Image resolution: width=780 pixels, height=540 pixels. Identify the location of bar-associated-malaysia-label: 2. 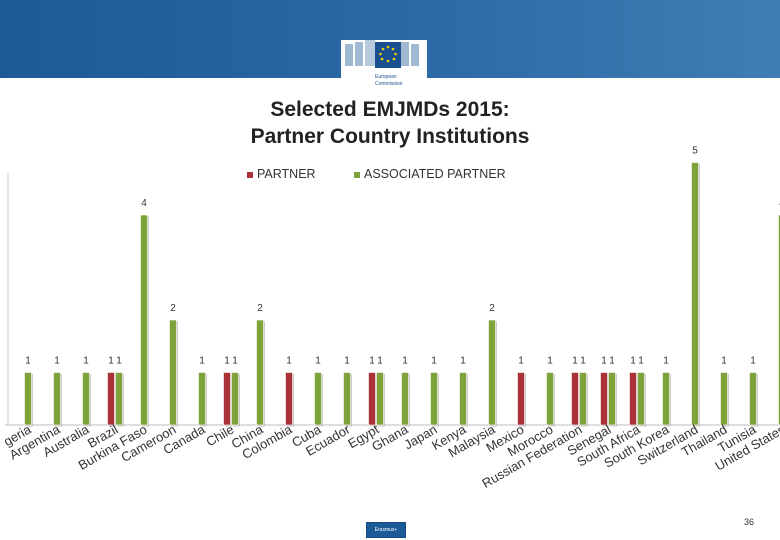
(492, 308).